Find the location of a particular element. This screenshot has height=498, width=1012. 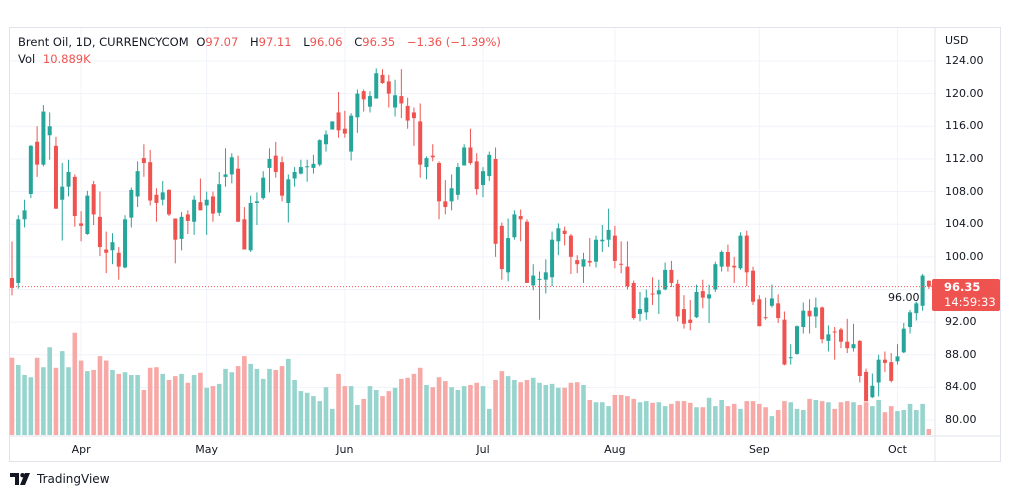

volume-label: Vol is located at coordinates (27, 59).